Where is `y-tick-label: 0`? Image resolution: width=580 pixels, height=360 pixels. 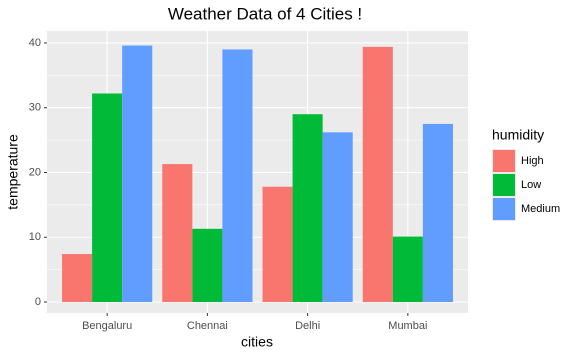
y-tick-label: 0 is located at coordinates (38, 302).